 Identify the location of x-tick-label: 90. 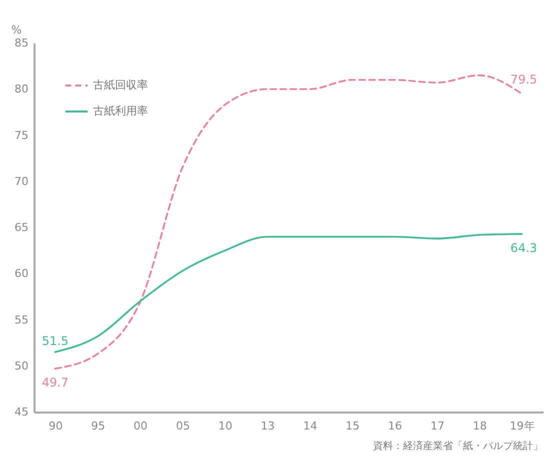
(55, 426).